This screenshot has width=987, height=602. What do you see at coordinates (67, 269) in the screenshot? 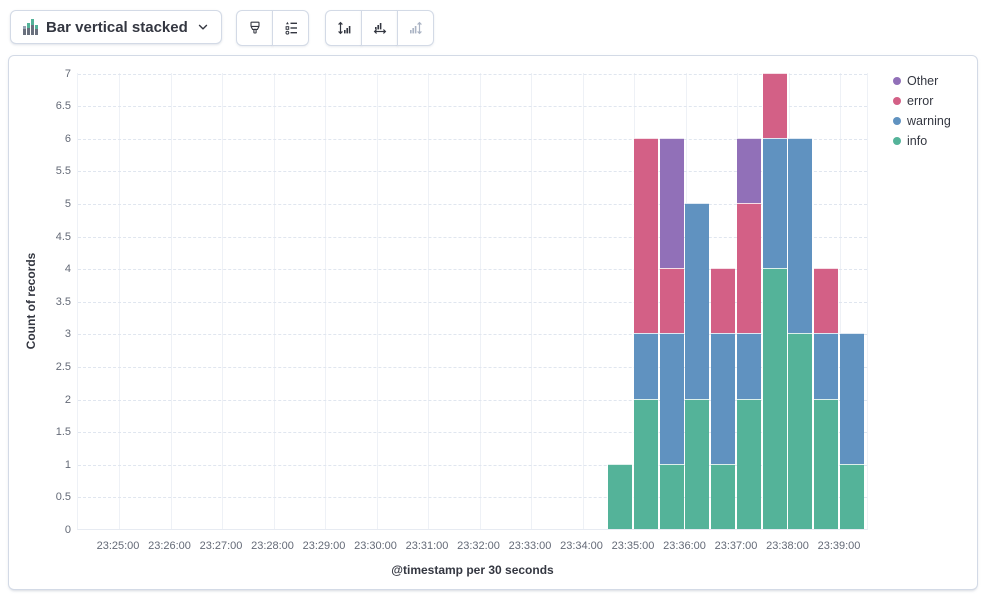
I see `y-tick-label: 4` at bounding box center [67, 269].